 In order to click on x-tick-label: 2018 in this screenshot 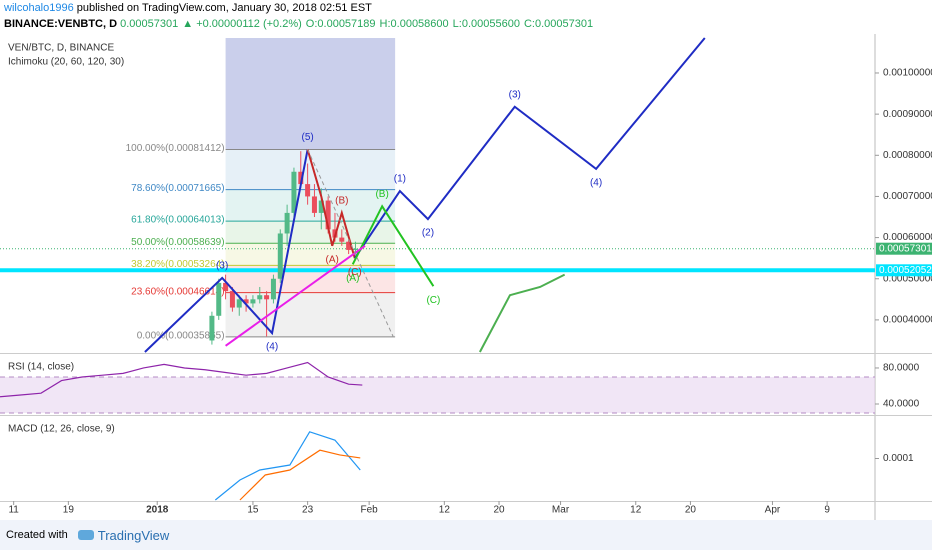, I will do `click(157, 510)`.